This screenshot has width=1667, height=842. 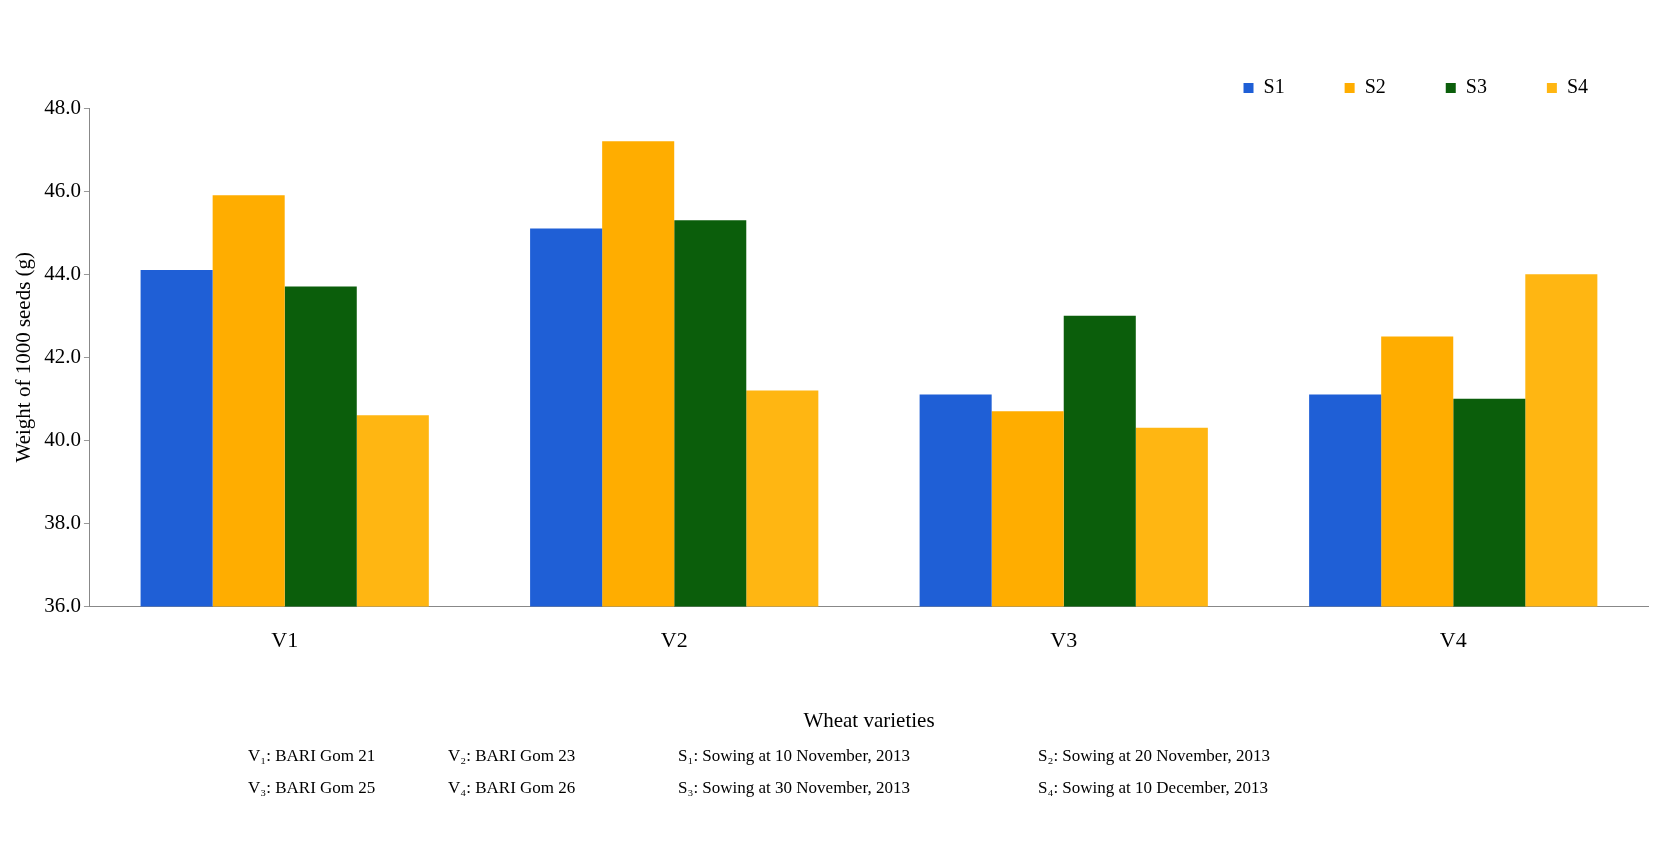 I want to click on y-tick-label: 44.0, so click(x=62, y=272).